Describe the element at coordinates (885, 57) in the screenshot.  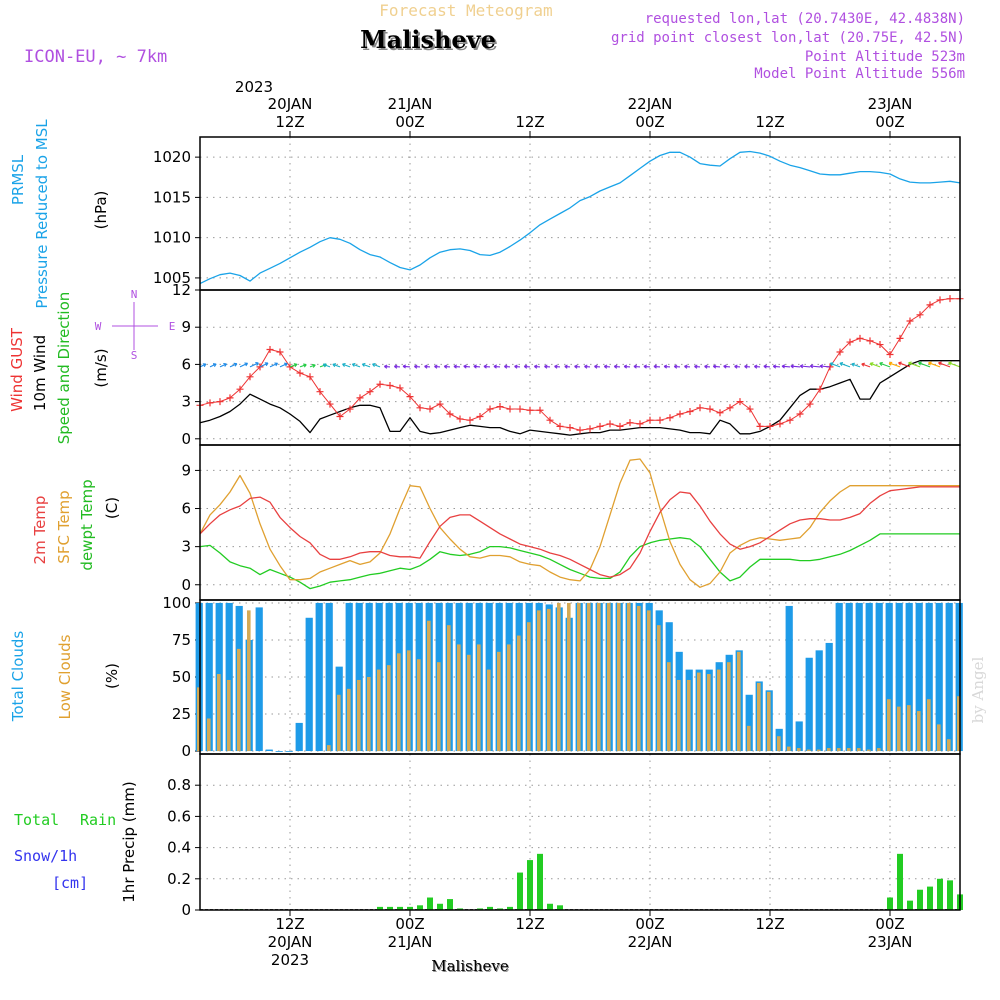
I see `point-altitude: Point Altitude 523m` at that location.